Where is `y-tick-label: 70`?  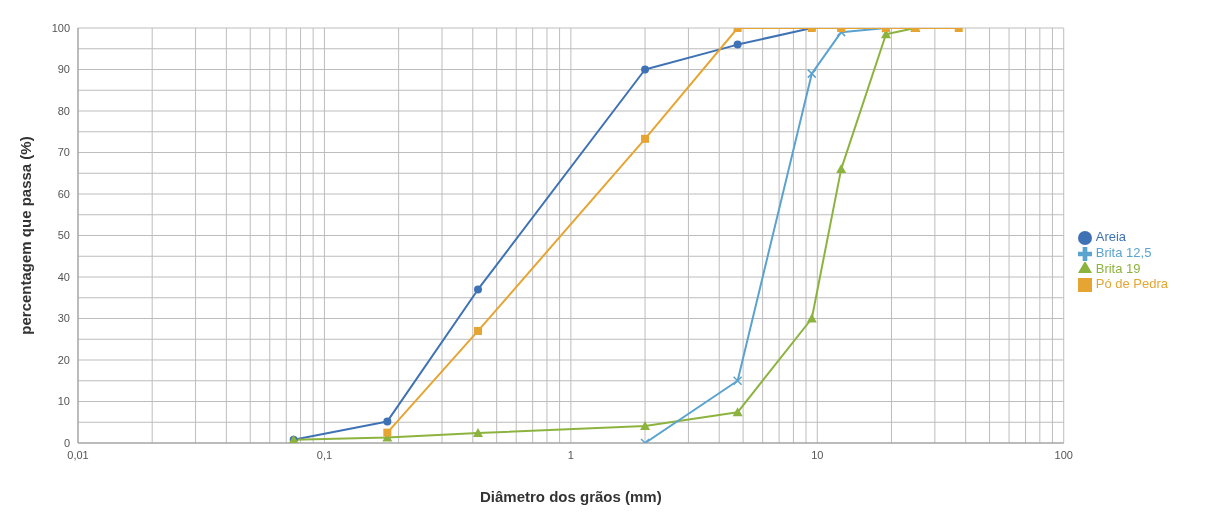 y-tick-label: 70 is located at coordinates (63, 152).